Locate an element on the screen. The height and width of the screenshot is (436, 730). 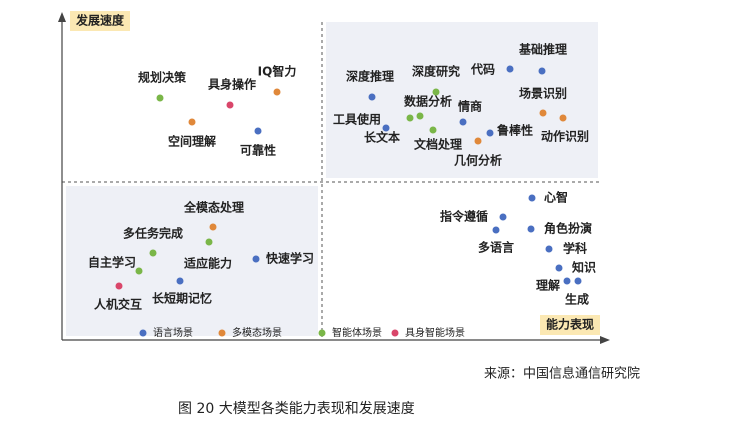
node-label: 工具使用 is located at coordinates (357, 119).